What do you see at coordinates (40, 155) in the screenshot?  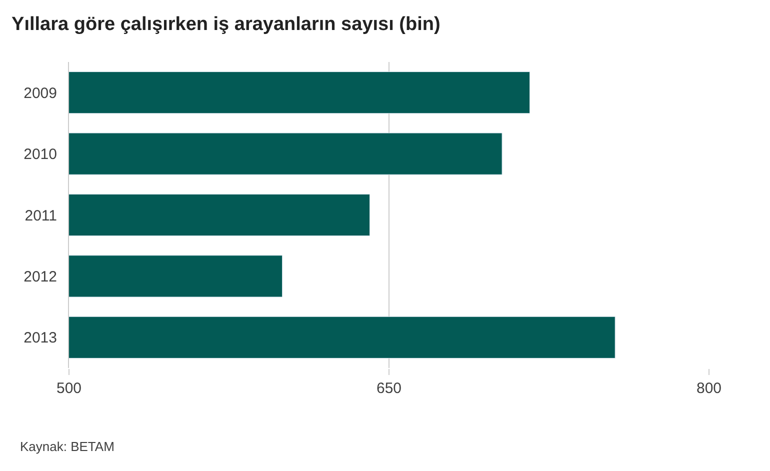 I see `y-tick-label: 2010` at bounding box center [40, 155].